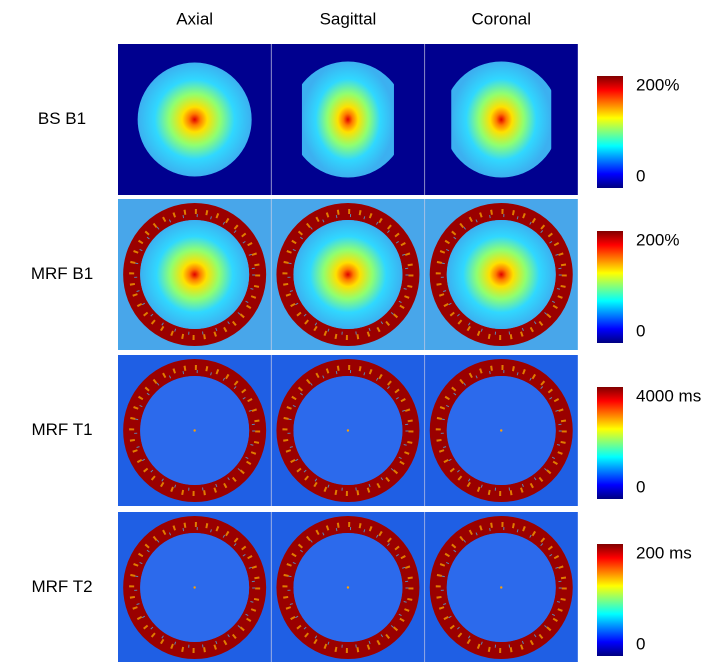 The image size is (723, 662). Describe the element at coordinates (664, 552) in the screenshot. I see `colorbar-max-label: 200 ms` at that location.